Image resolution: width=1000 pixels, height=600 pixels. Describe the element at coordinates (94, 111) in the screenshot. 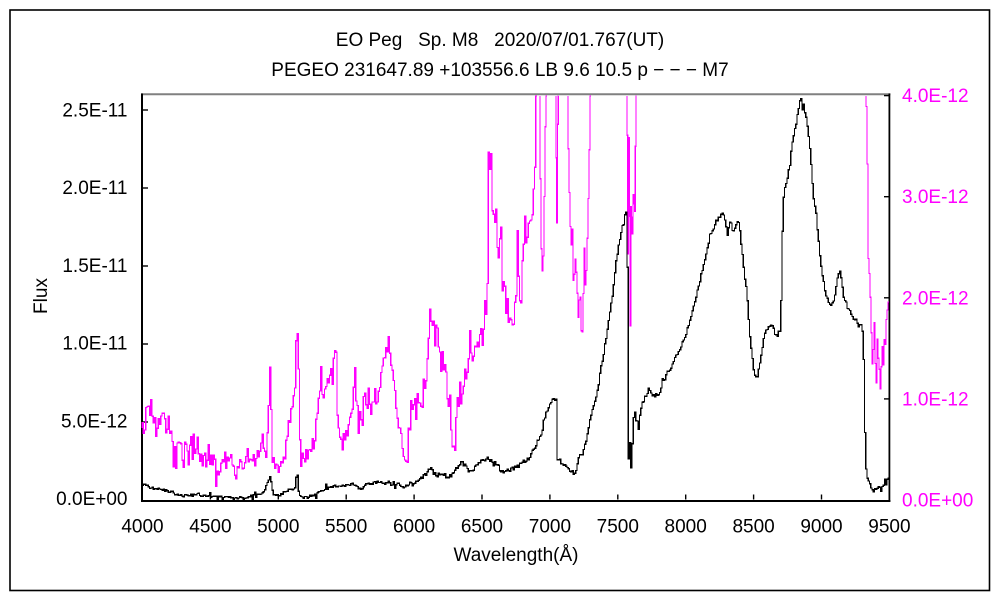

I see `svg-text: 2.5E-11` at that location.